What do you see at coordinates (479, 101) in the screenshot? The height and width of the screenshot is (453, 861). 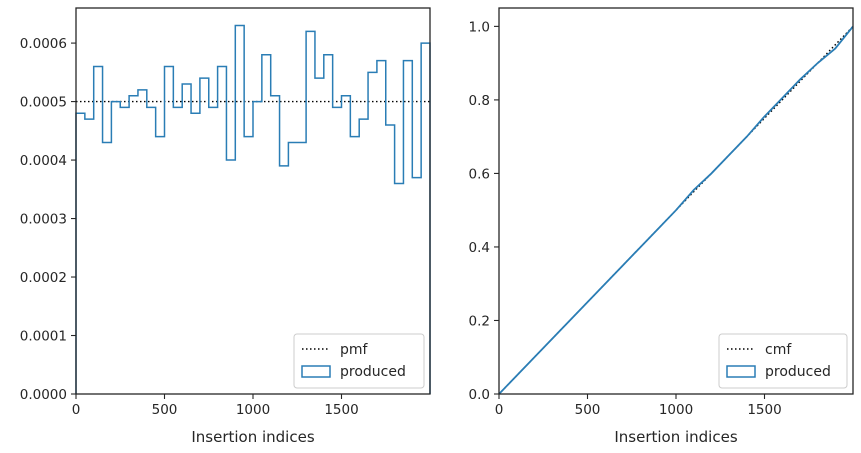 I see `y-tick-label: 0.8` at bounding box center [479, 101].